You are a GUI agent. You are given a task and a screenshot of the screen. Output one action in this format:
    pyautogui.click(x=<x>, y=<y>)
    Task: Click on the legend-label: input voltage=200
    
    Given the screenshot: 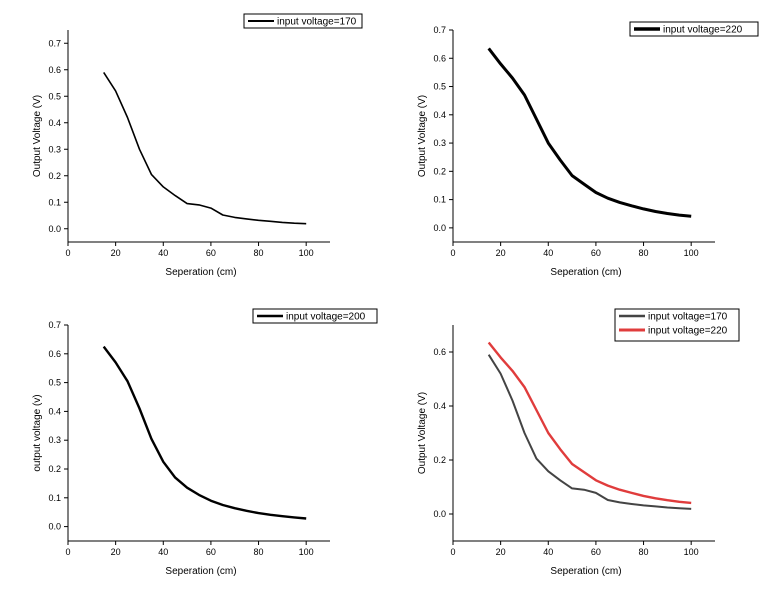 What is the action you would take?
    pyautogui.click(x=326, y=317)
    